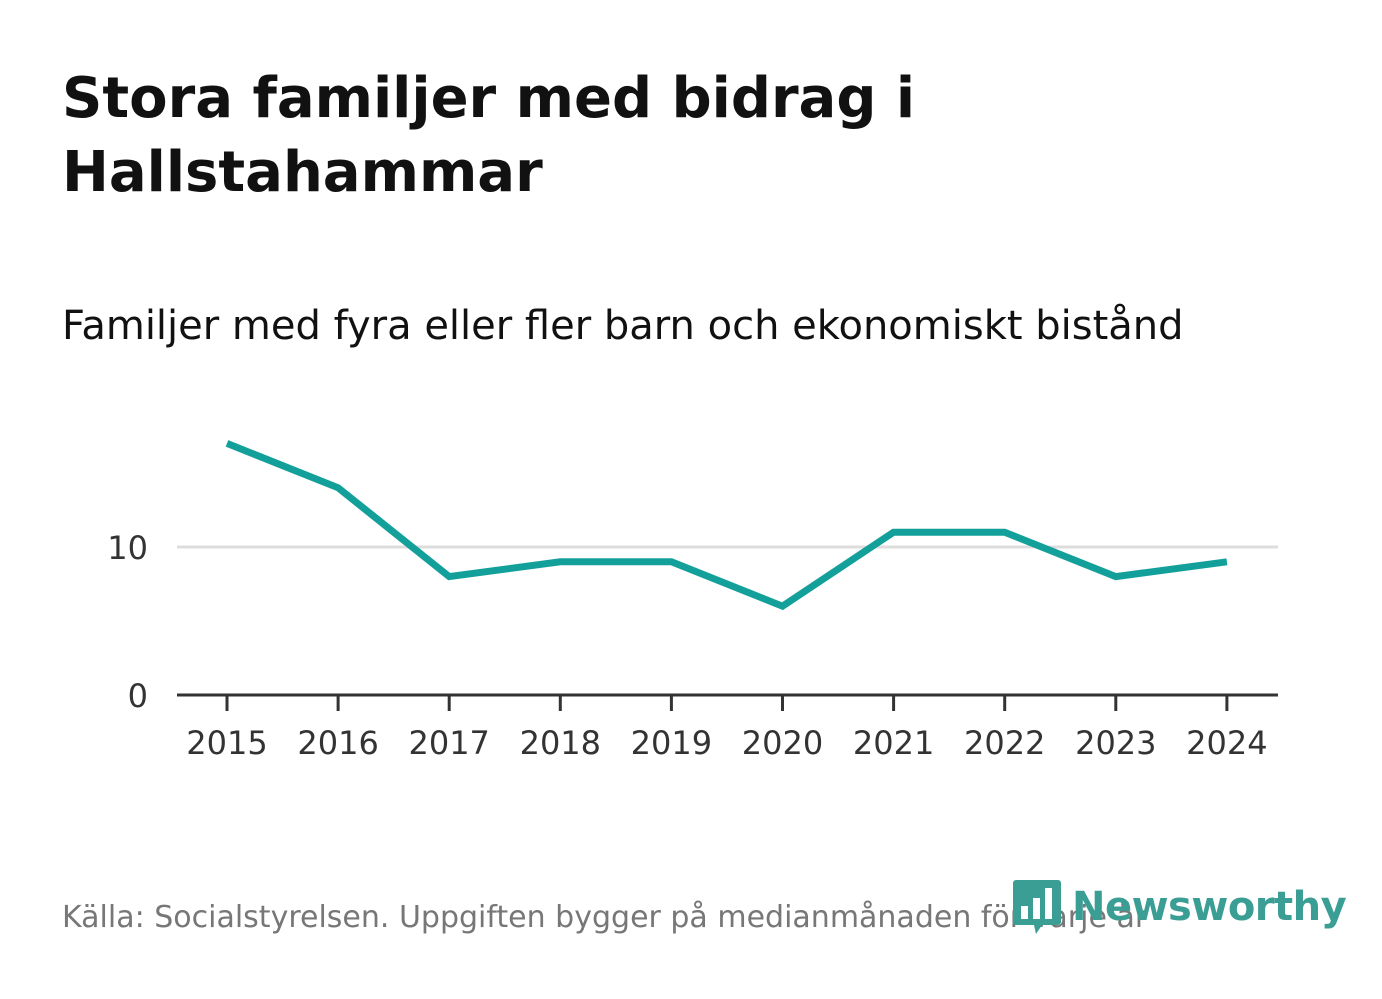  What do you see at coordinates (671, 743) in the screenshot?
I see `x-tick-label: 2019` at bounding box center [671, 743].